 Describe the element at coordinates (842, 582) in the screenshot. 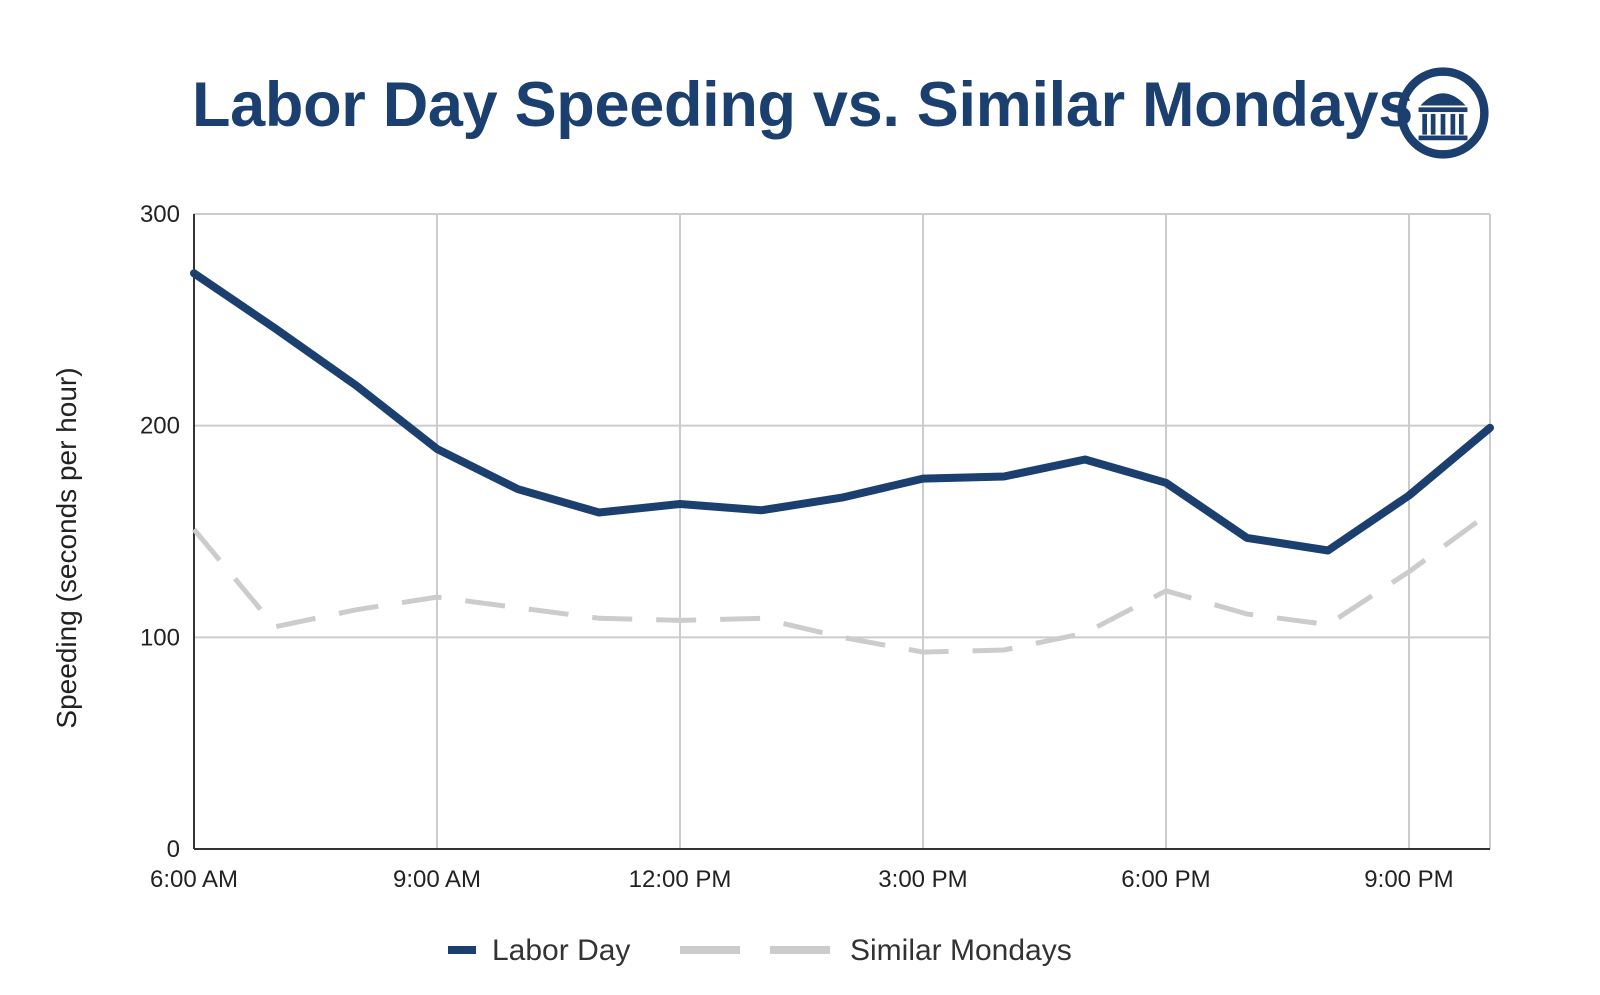

I see `series-line-similar-mondays` at that location.